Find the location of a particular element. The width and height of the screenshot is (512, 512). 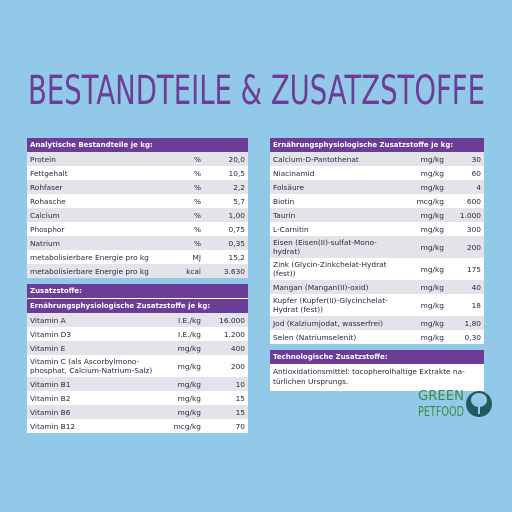

value: 18 is located at coordinates (476, 305).